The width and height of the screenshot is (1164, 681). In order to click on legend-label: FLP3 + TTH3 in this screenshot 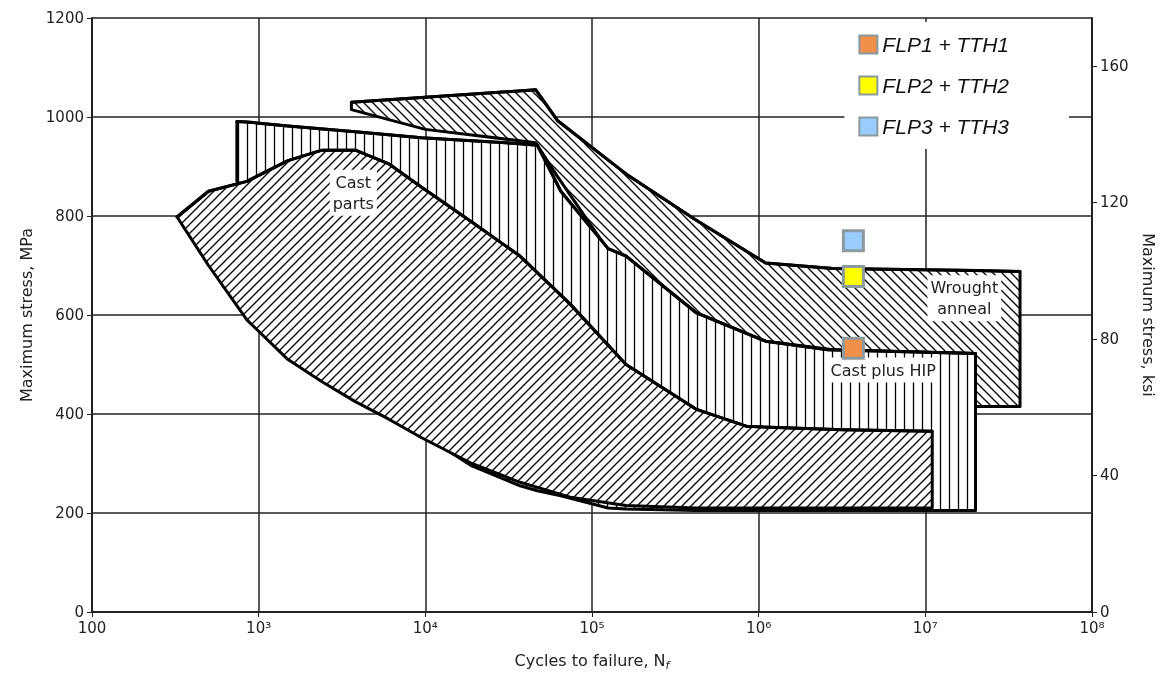, I will do `click(946, 126)`.